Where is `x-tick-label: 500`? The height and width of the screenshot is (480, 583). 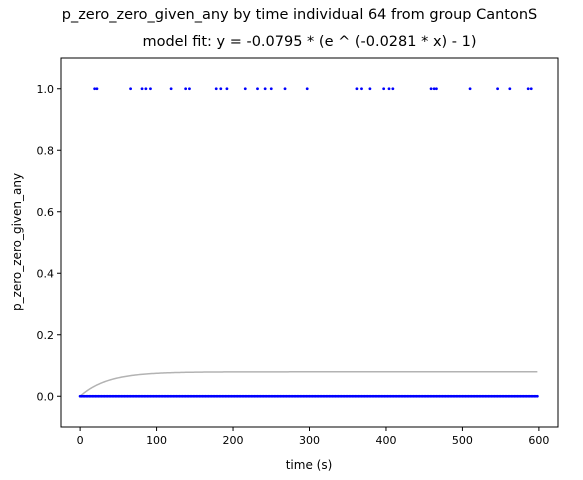
x-tick-label: 500 is located at coordinates (462, 440).